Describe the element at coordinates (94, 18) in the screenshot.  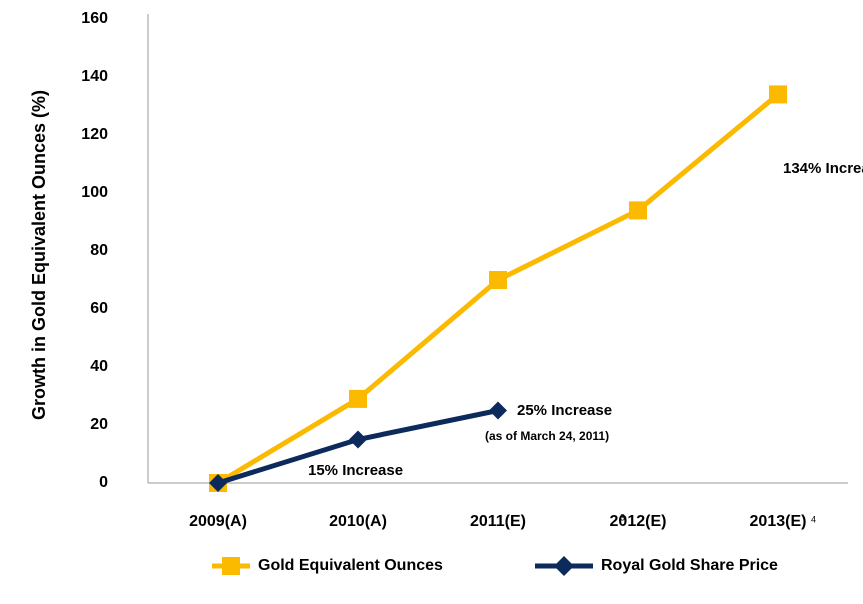
I see `y-tick-label: 160` at that location.